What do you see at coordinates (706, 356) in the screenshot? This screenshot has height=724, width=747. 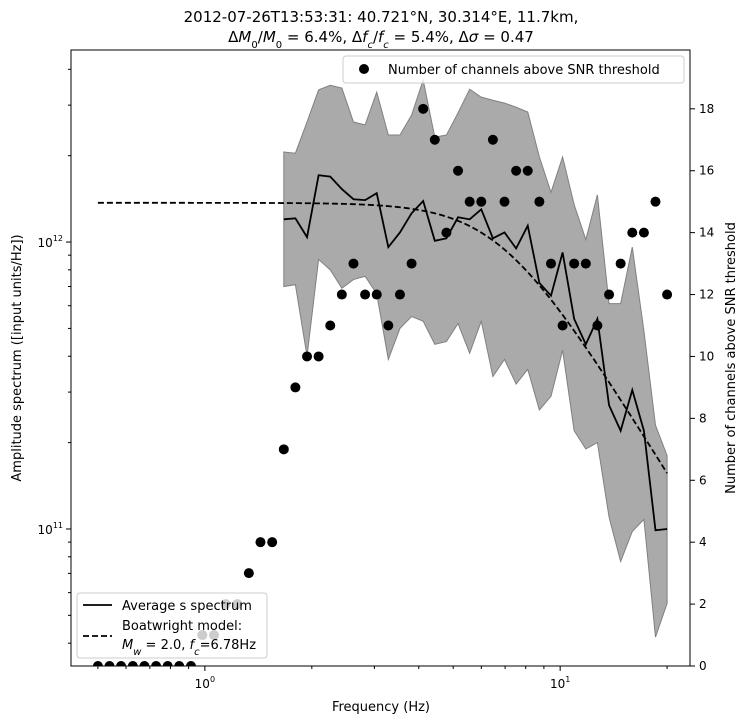 I see `y-right-tick-label: 10` at bounding box center [706, 356].